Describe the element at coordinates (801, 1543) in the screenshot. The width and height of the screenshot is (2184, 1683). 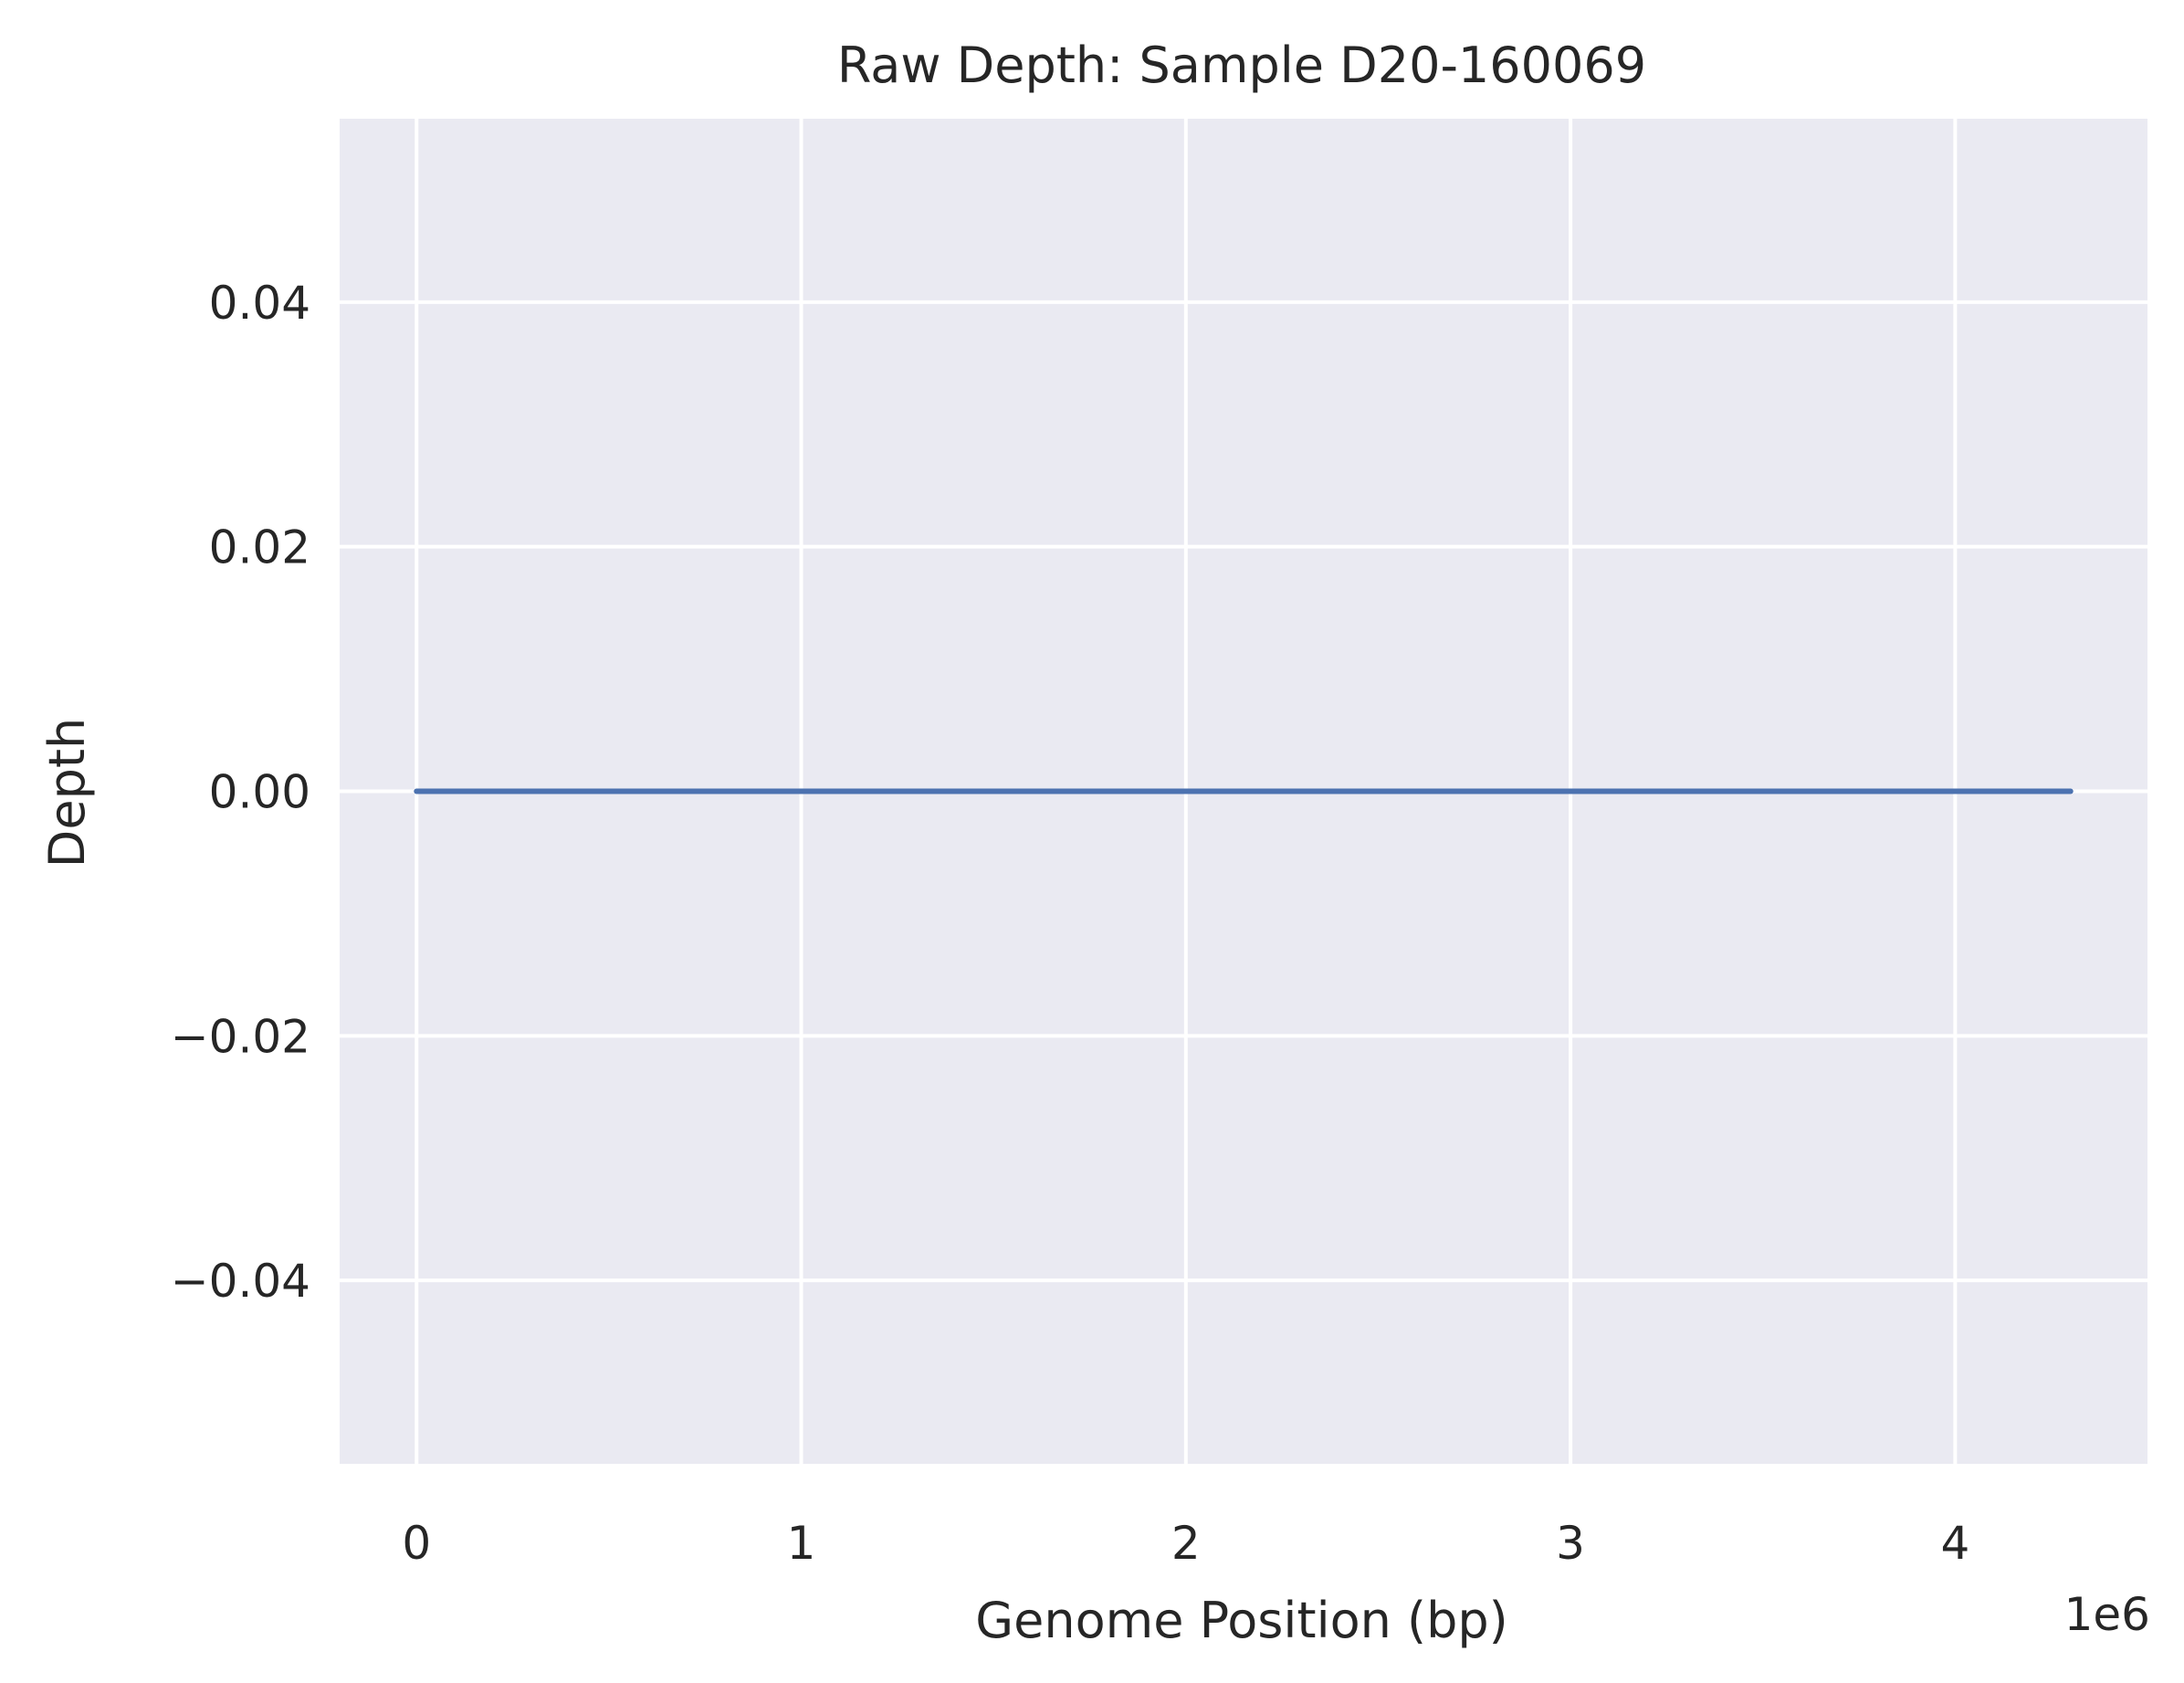
I see `x-tick-label: 1` at that location.